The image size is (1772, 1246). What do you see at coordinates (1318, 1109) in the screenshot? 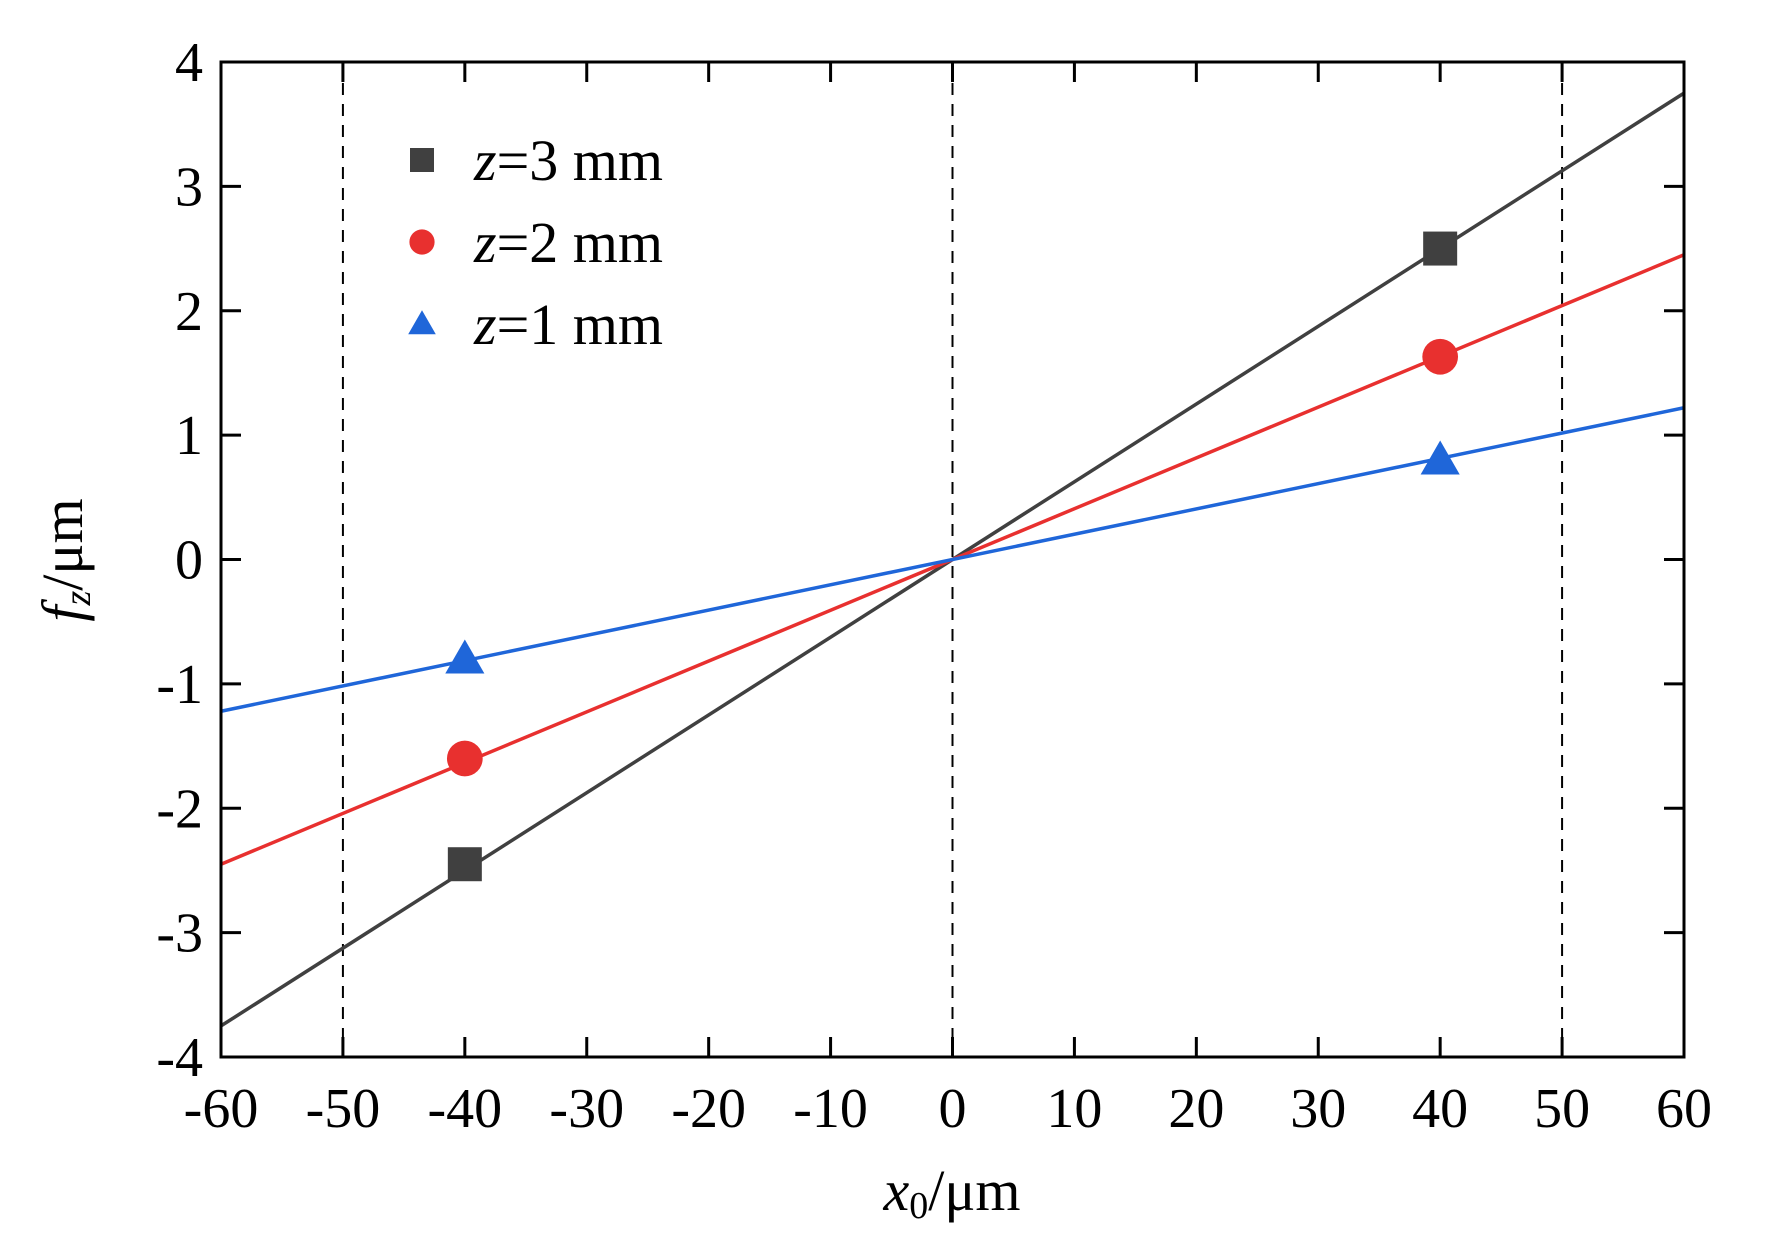
I see `x-tick-label: 30` at bounding box center [1318, 1109].